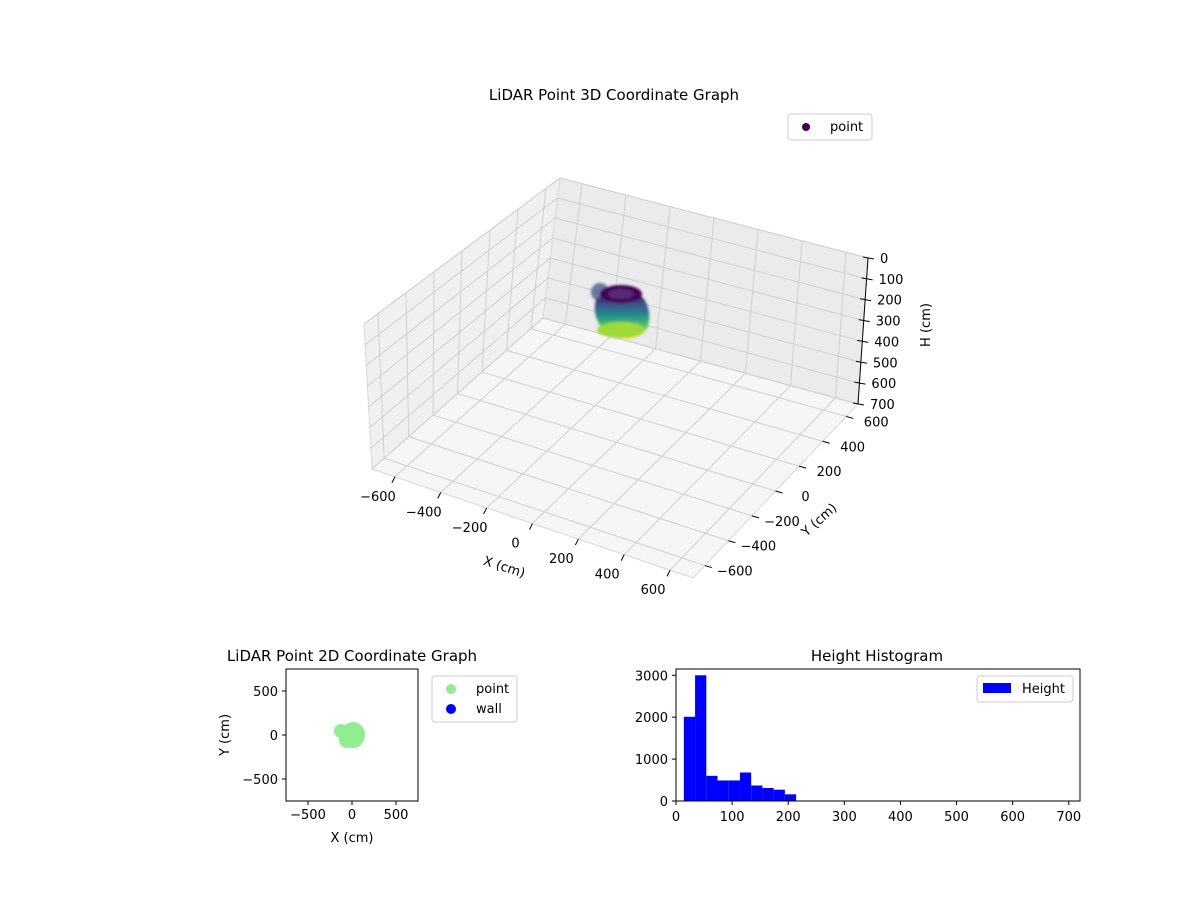  Describe the element at coordinates (620, 311) in the screenshot. I see `series-point-3d` at that location.